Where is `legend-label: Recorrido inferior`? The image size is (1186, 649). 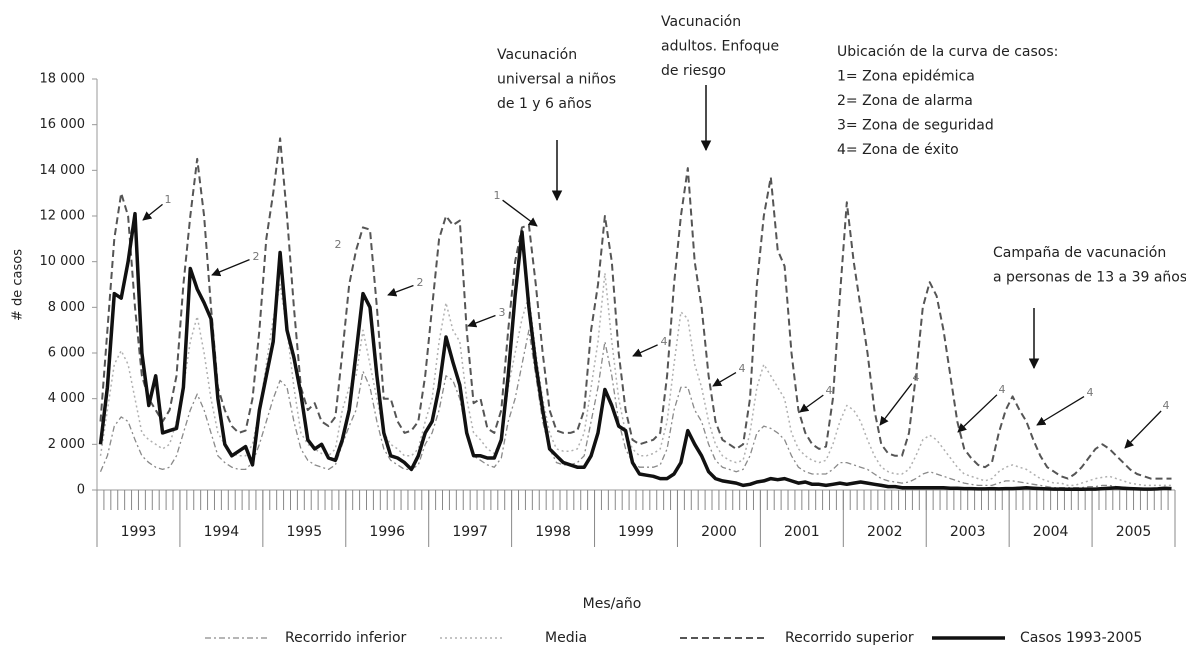 legend-label: Recorrido inferior is located at coordinates (346, 638).